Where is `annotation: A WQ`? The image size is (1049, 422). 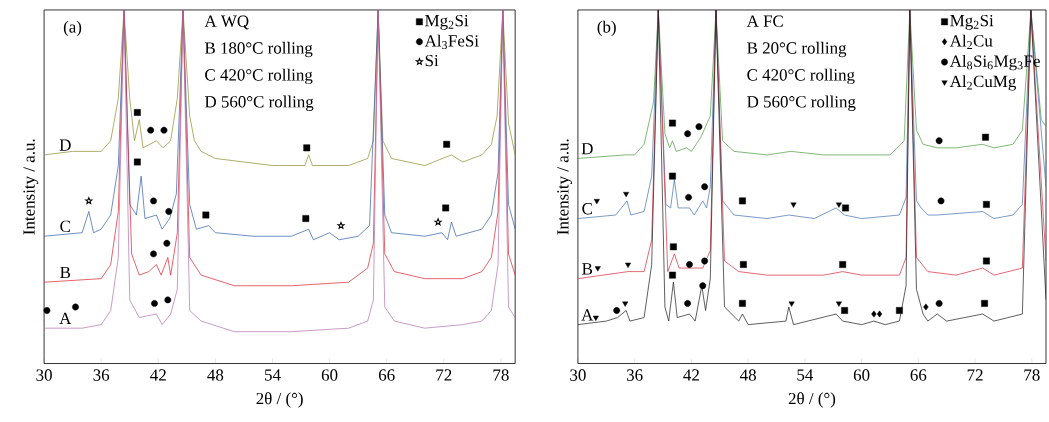 annotation: A WQ is located at coordinates (226, 22).